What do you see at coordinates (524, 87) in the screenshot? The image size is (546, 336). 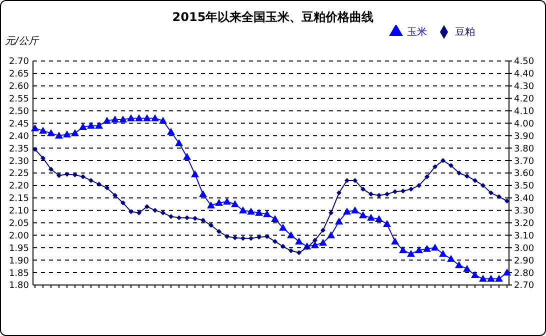 I see `y2-tick-label: 4.30` at bounding box center [524, 87].